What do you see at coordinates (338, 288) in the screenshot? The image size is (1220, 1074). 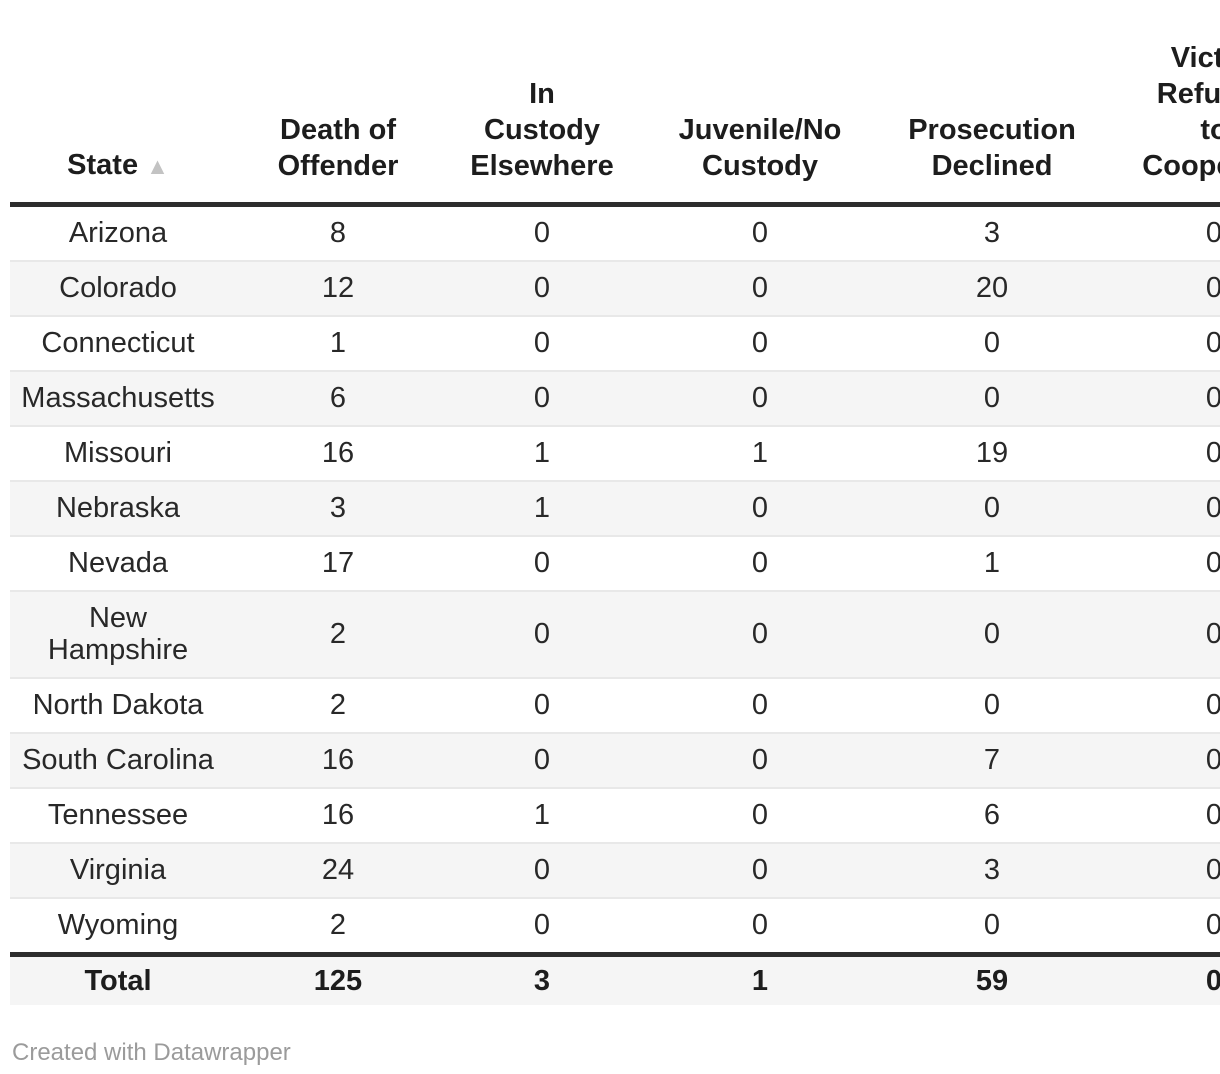 I see `value-cell: 12` at bounding box center [338, 288].